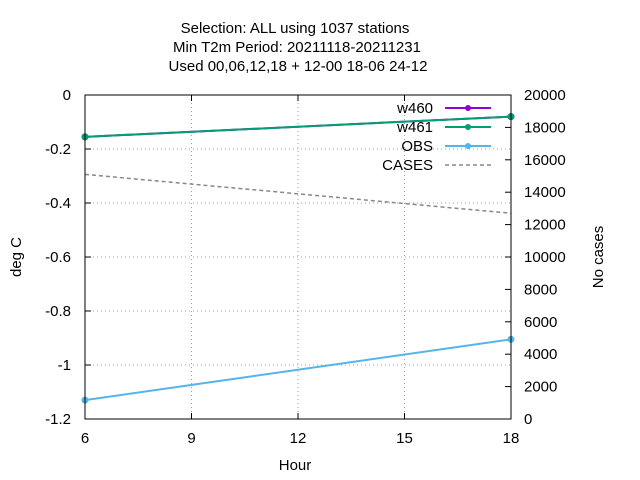 This screenshot has height=480, width=640. I want to click on legend-label-obs: OBS, so click(417, 146).